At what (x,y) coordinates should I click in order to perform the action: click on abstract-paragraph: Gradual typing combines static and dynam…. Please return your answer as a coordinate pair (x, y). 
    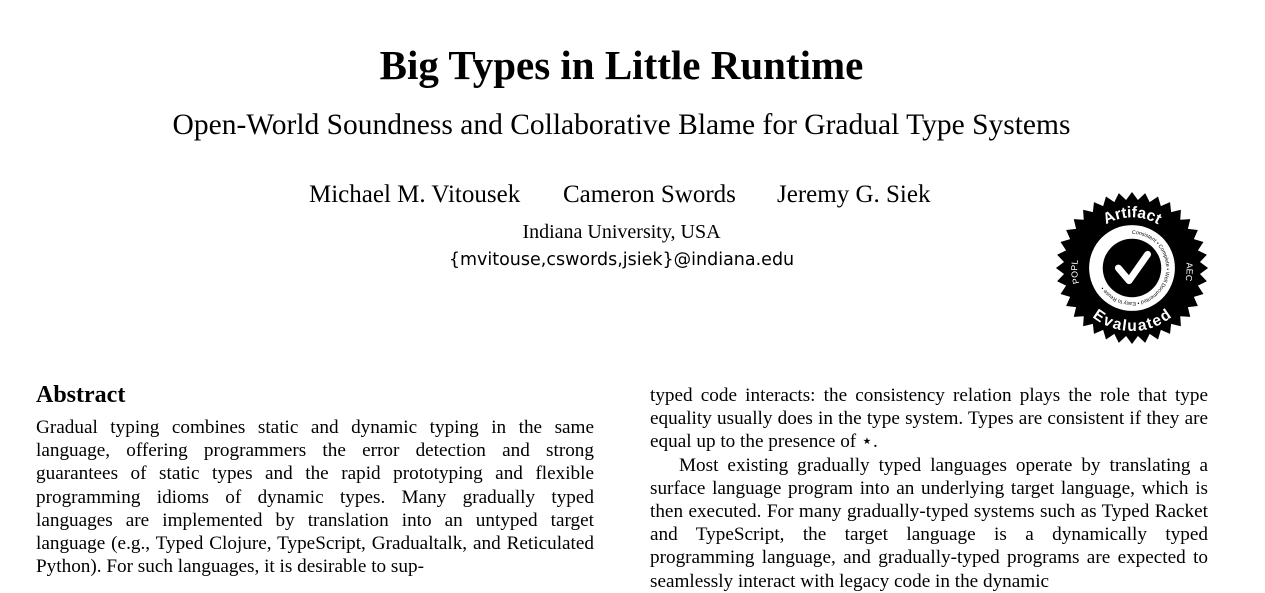
    Looking at the image, I should click on (315, 497).